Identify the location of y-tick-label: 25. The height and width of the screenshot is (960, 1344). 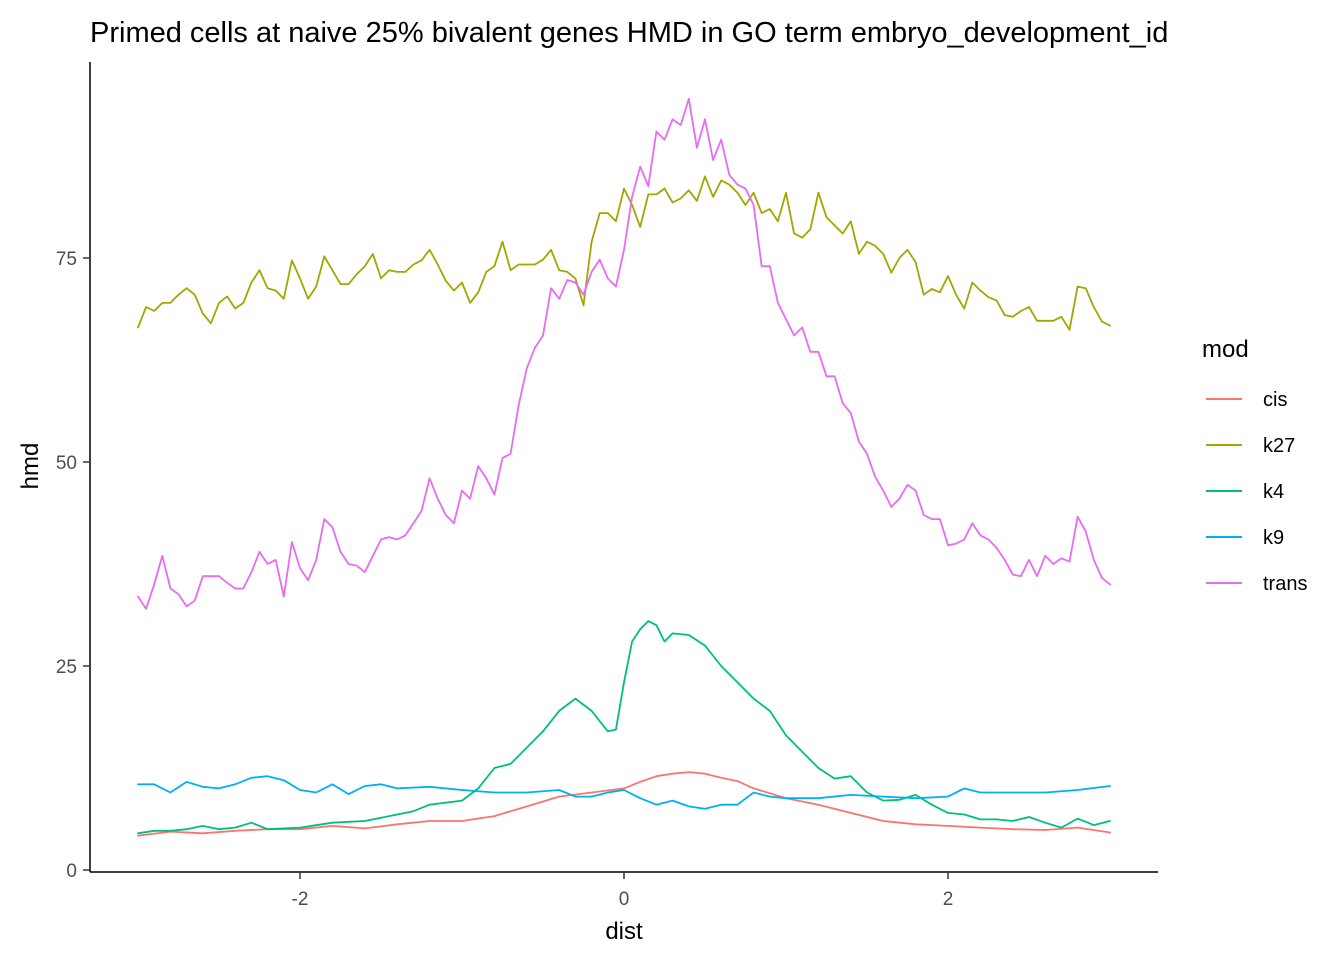
(66, 667).